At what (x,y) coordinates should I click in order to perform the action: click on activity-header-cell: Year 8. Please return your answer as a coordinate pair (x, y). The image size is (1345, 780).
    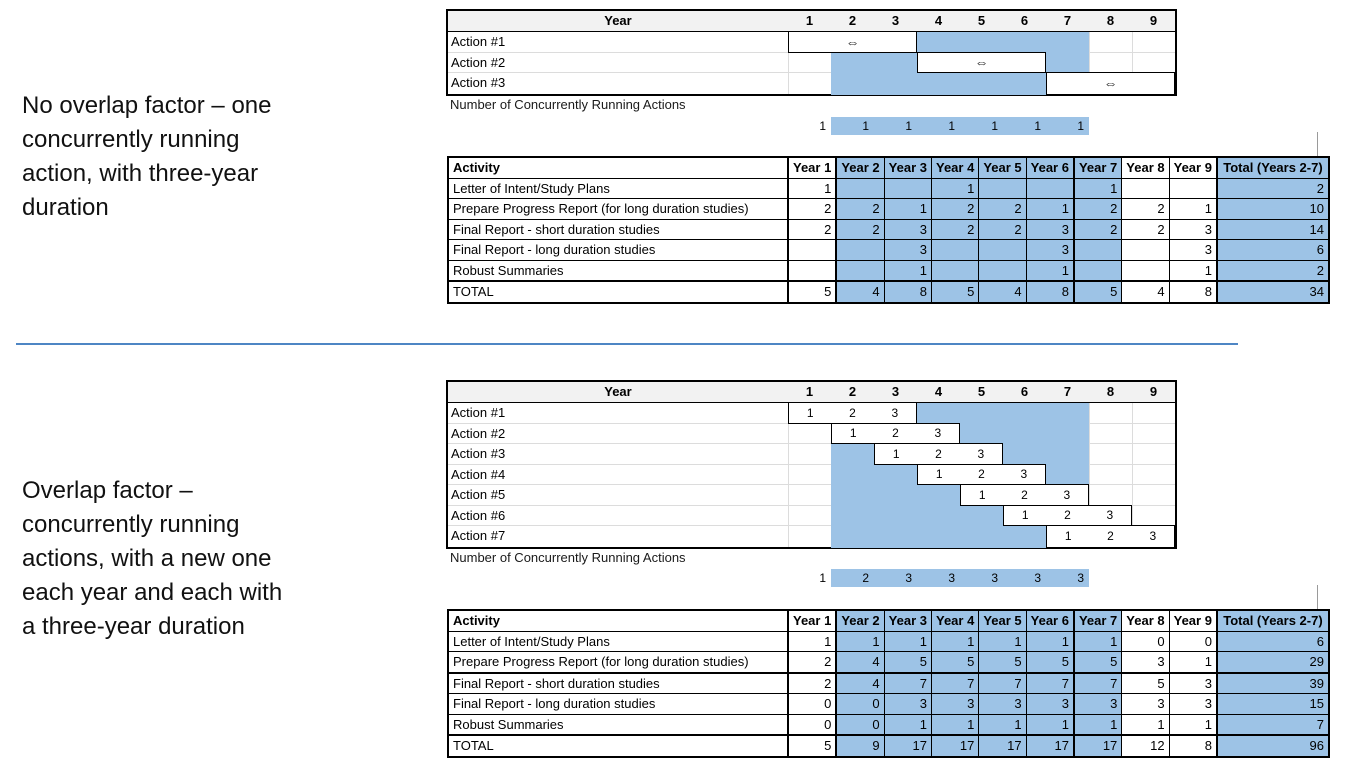
    Looking at the image, I should click on (1145, 167).